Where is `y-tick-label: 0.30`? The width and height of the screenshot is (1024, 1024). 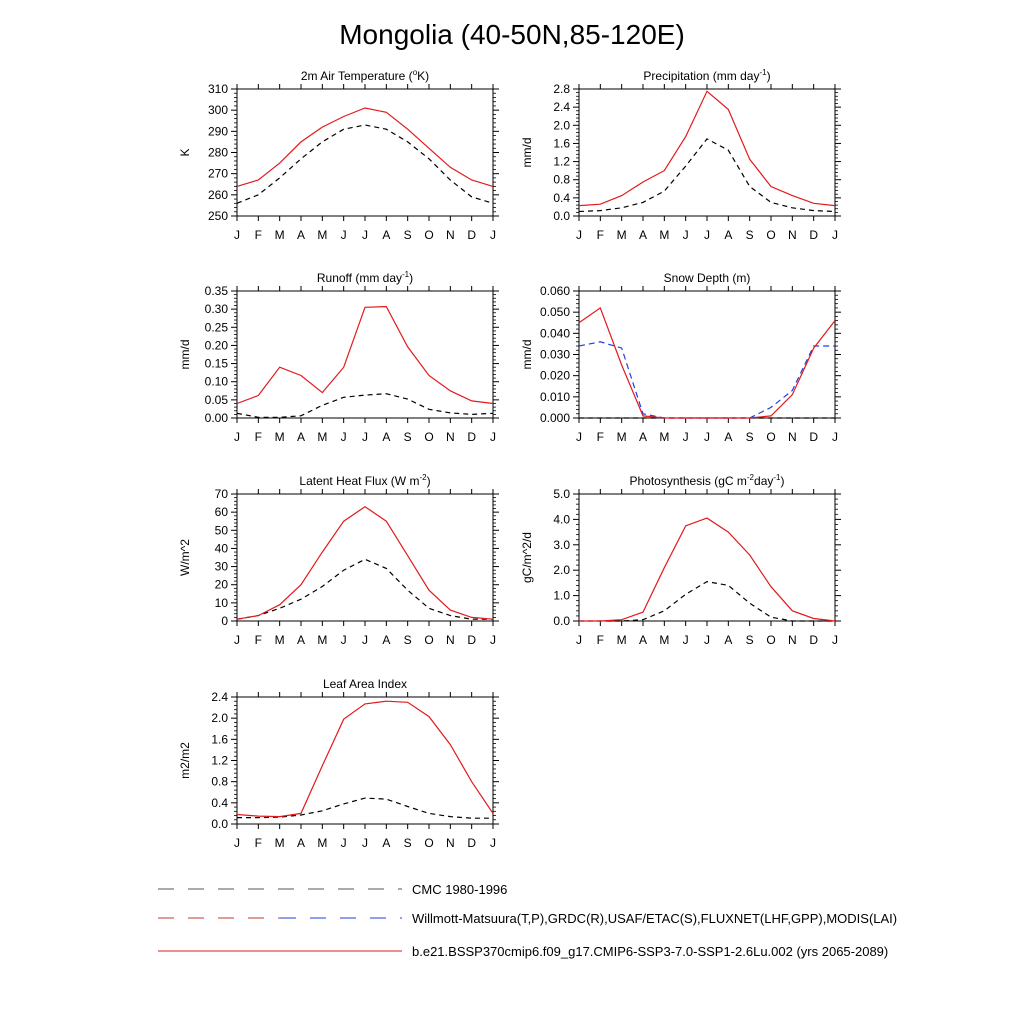 y-tick-label: 0.30 is located at coordinates (217, 309).